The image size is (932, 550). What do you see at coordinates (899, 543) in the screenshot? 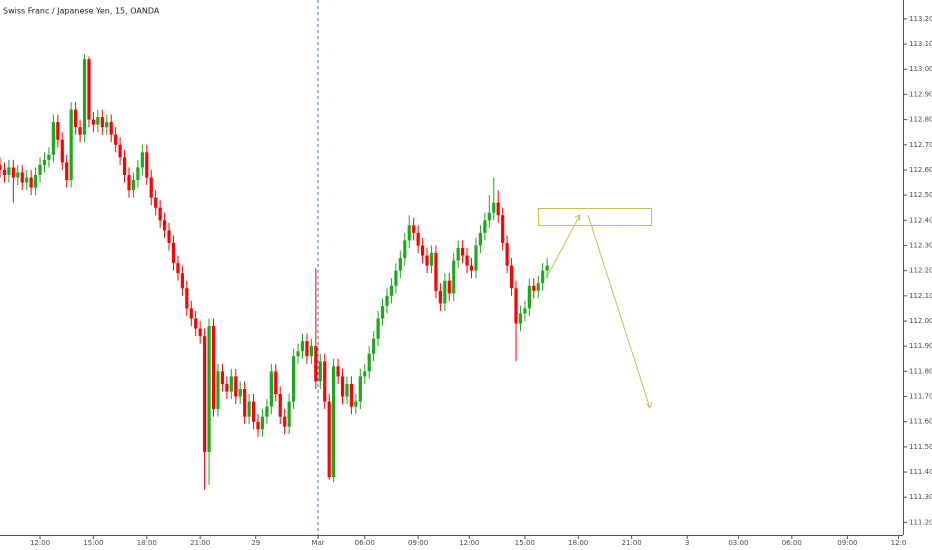
I see `x-tick-label: 12:0` at bounding box center [899, 543].